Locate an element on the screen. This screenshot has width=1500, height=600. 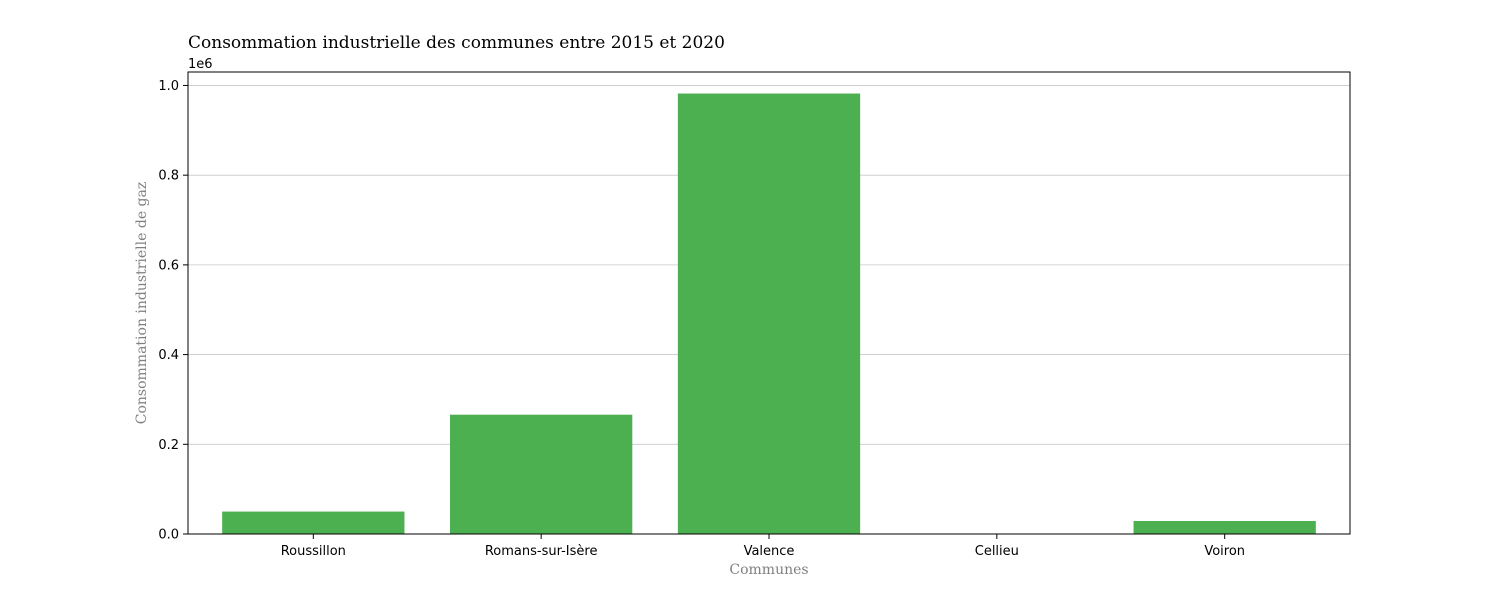
y-tick-label: 0.2 is located at coordinates (168, 445).